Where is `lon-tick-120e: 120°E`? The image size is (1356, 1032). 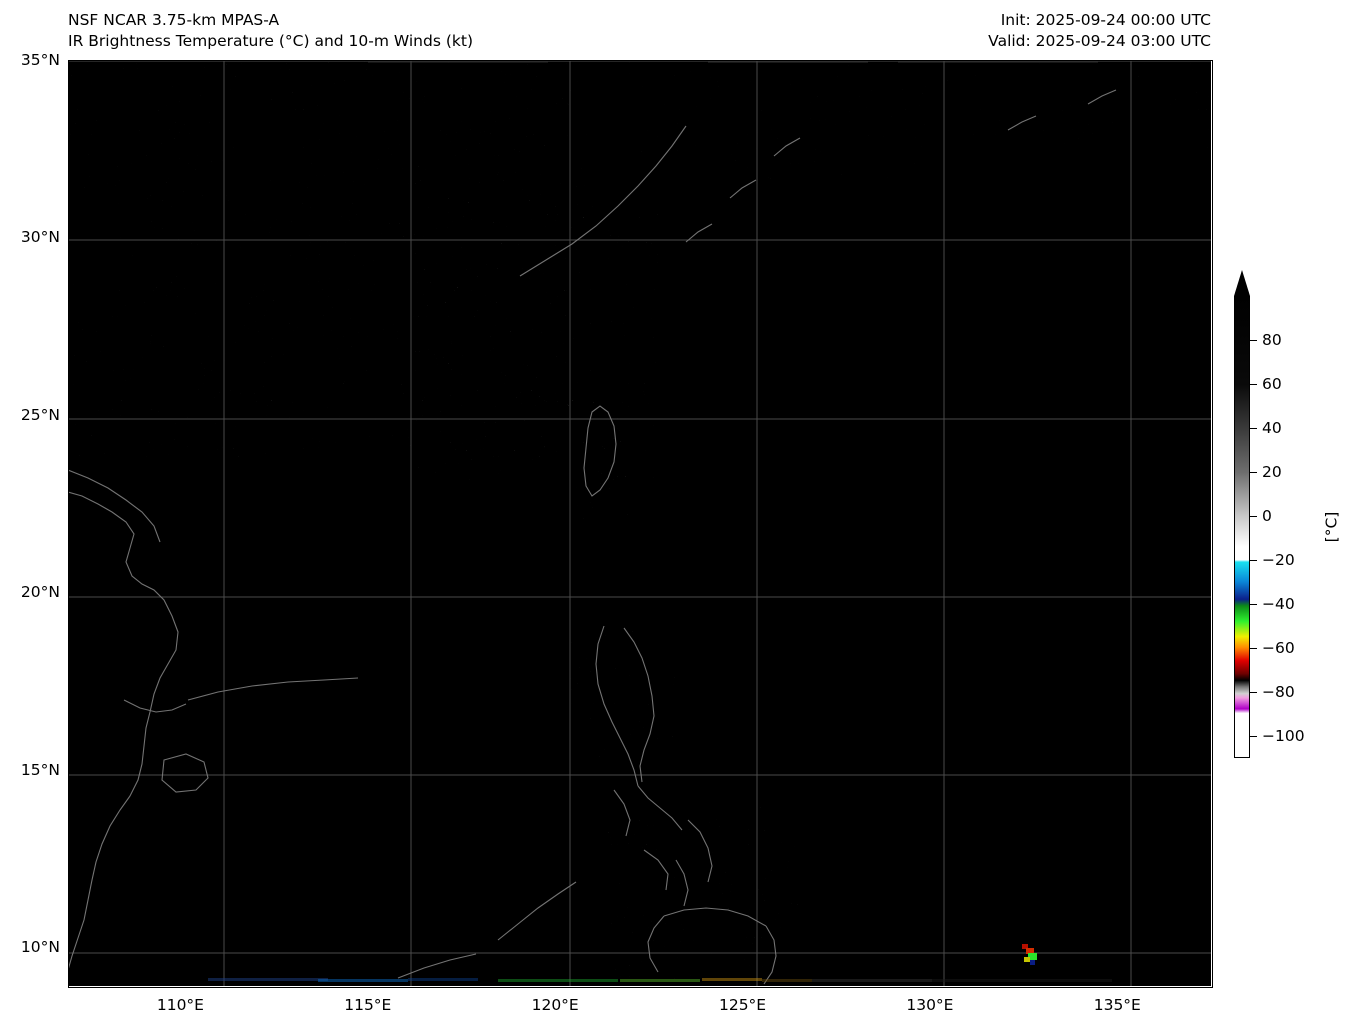
lon-tick-120e: 120°E is located at coordinates (555, 1005).